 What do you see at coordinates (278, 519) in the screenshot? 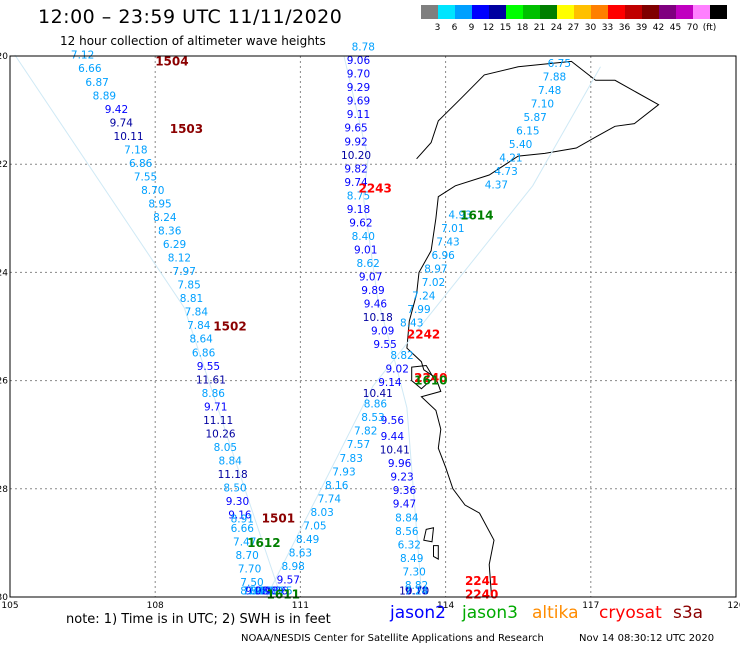
I see `pass-label: 1501` at bounding box center [278, 519].